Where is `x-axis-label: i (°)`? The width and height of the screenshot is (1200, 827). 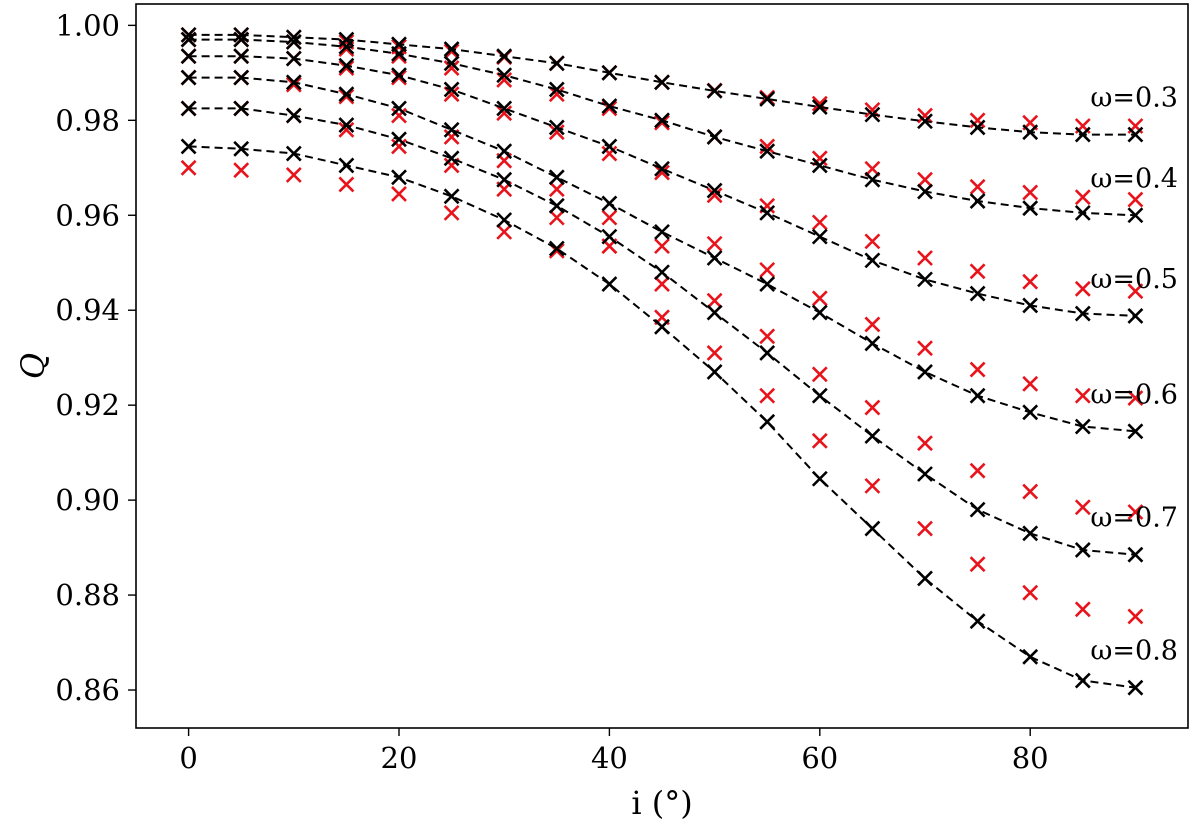
x-axis-label: i (°) is located at coordinates (661, 803).